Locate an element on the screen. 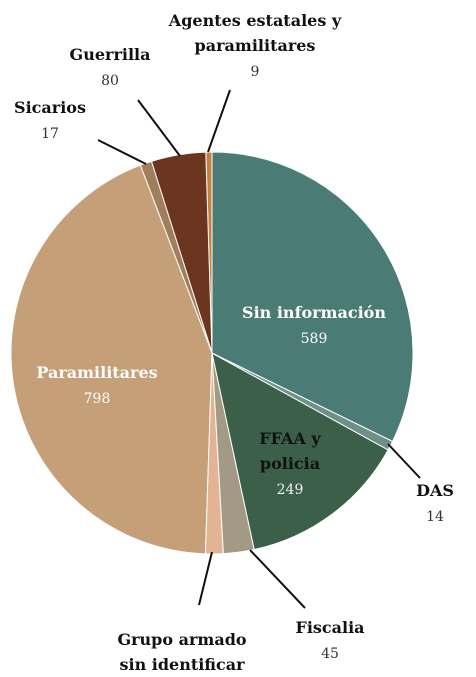 The height and width of the screenshot is (677, 476). category-label: FFAA y policia is located at coordinates (290, 451).